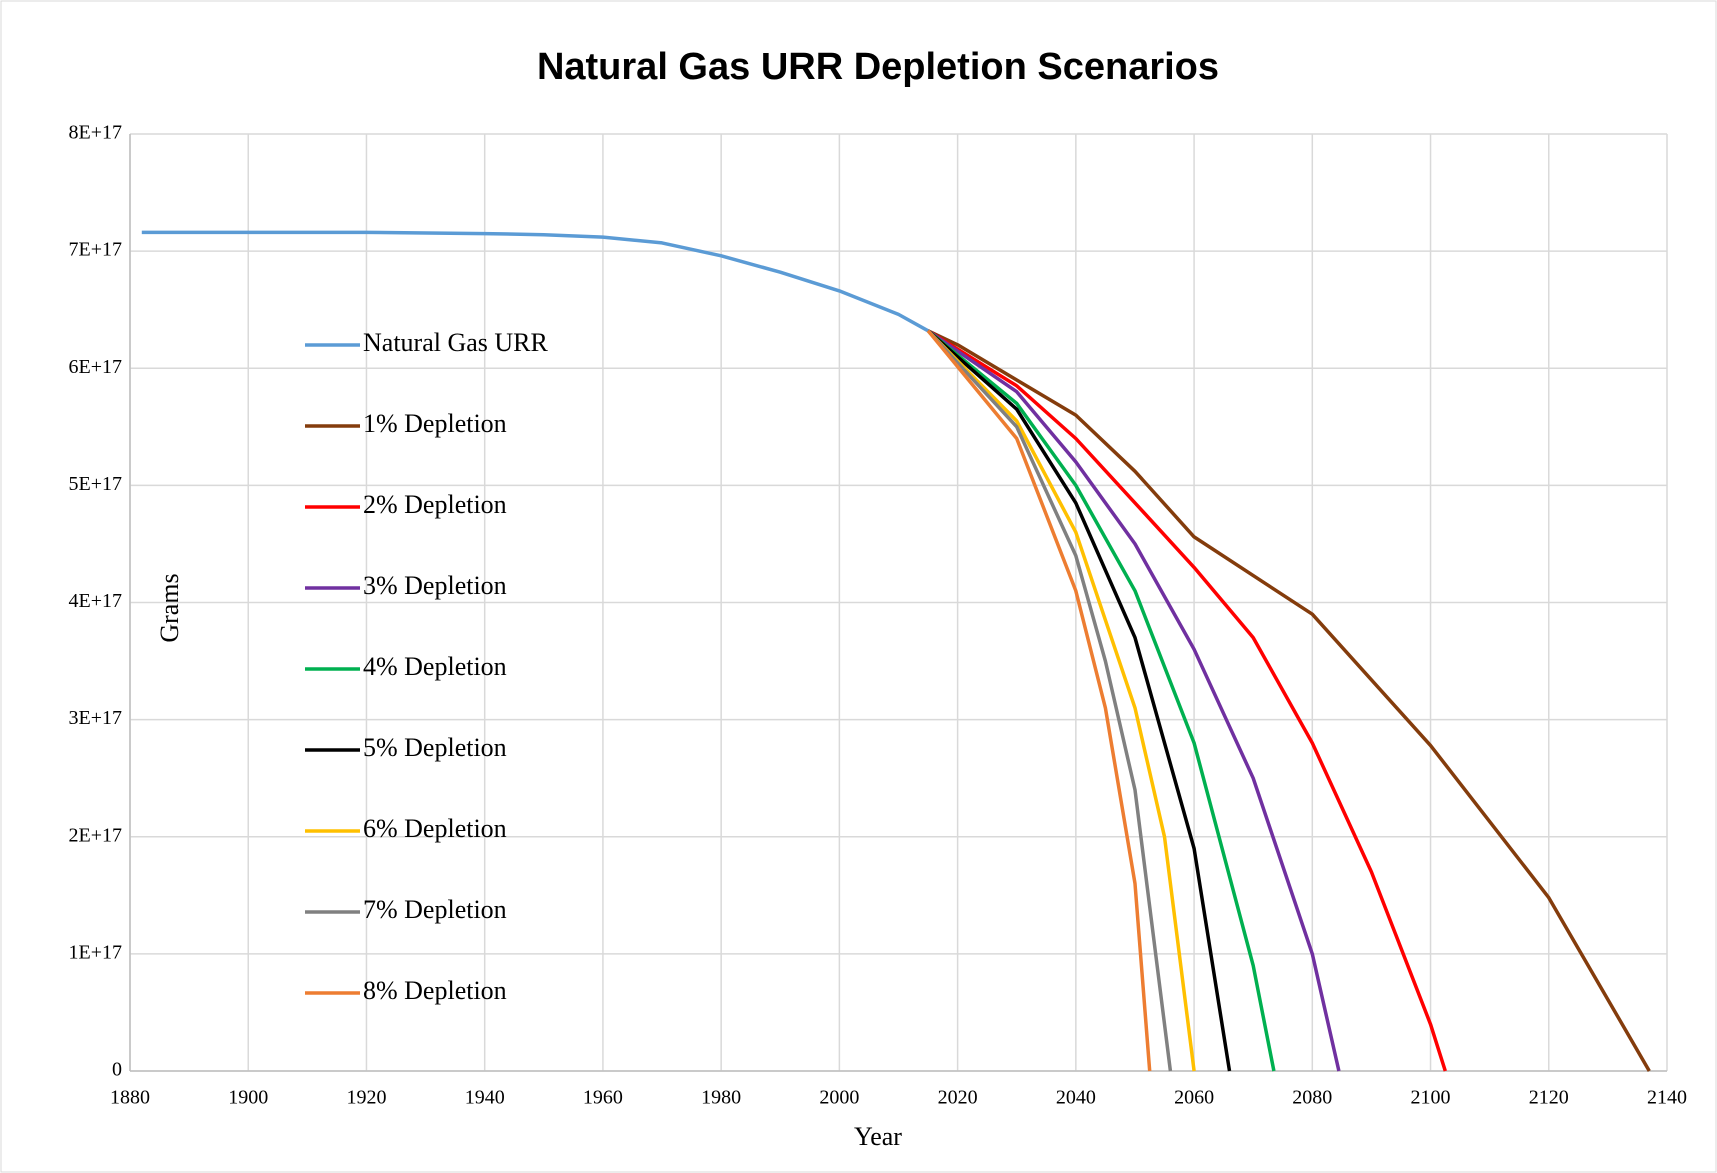 This screenshot has width=1717, height=1173. What do you see at coordinates (456, 342) in the screenshot?
I see `legend-label: Natural Gas URR` at bounding box center [456, 342].